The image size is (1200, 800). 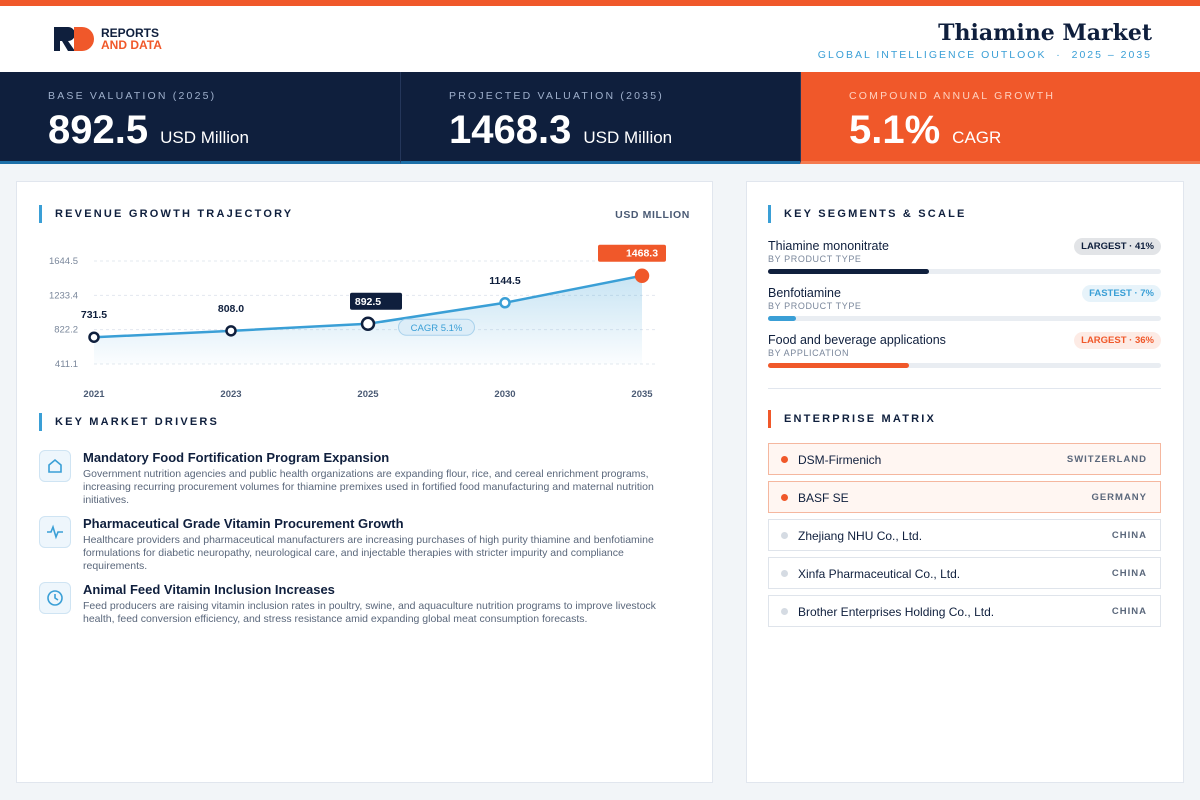 I want to click on annotation: CAGR 5.1%, so click(x=437, y=328).